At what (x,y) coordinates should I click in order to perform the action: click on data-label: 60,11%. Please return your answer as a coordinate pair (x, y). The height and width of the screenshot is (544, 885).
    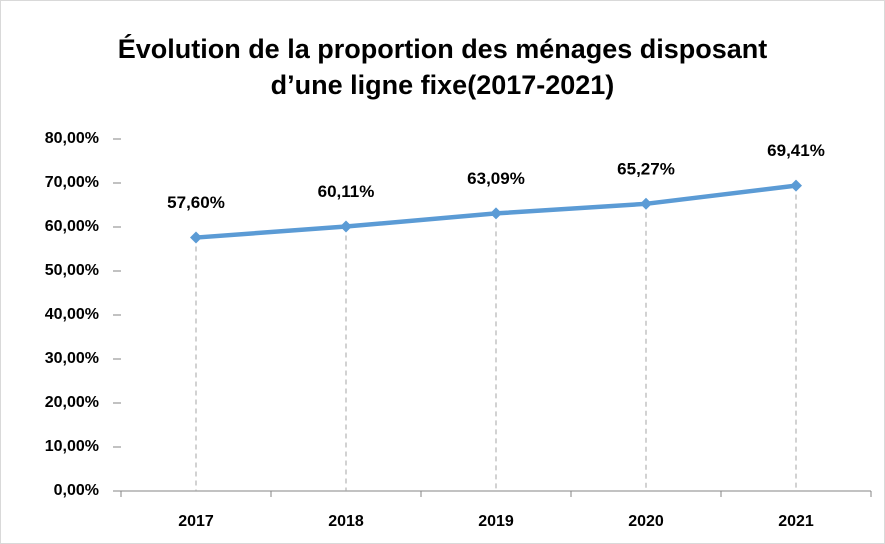
    Looking at the image, I should click on (346, 191).